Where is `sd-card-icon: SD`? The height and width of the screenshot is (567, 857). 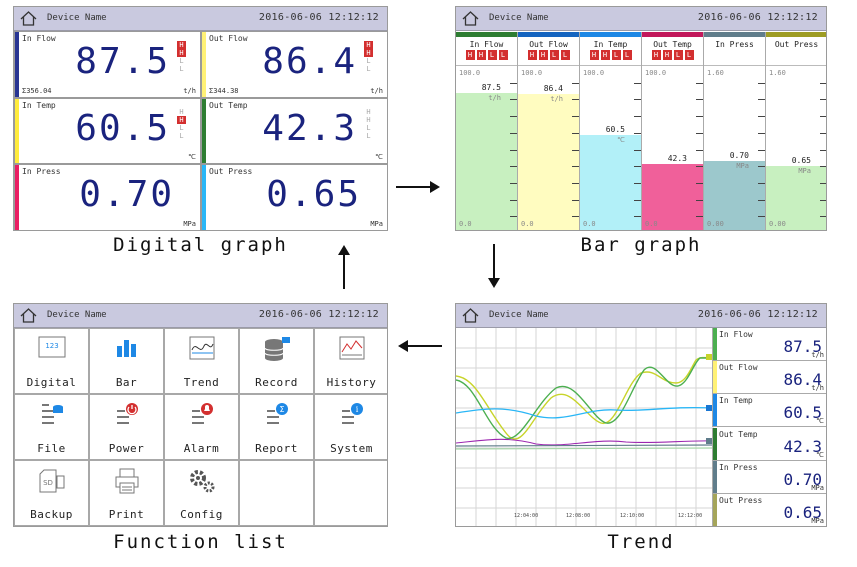
sd-card-icon: SD is located at coordinates (52, 483).